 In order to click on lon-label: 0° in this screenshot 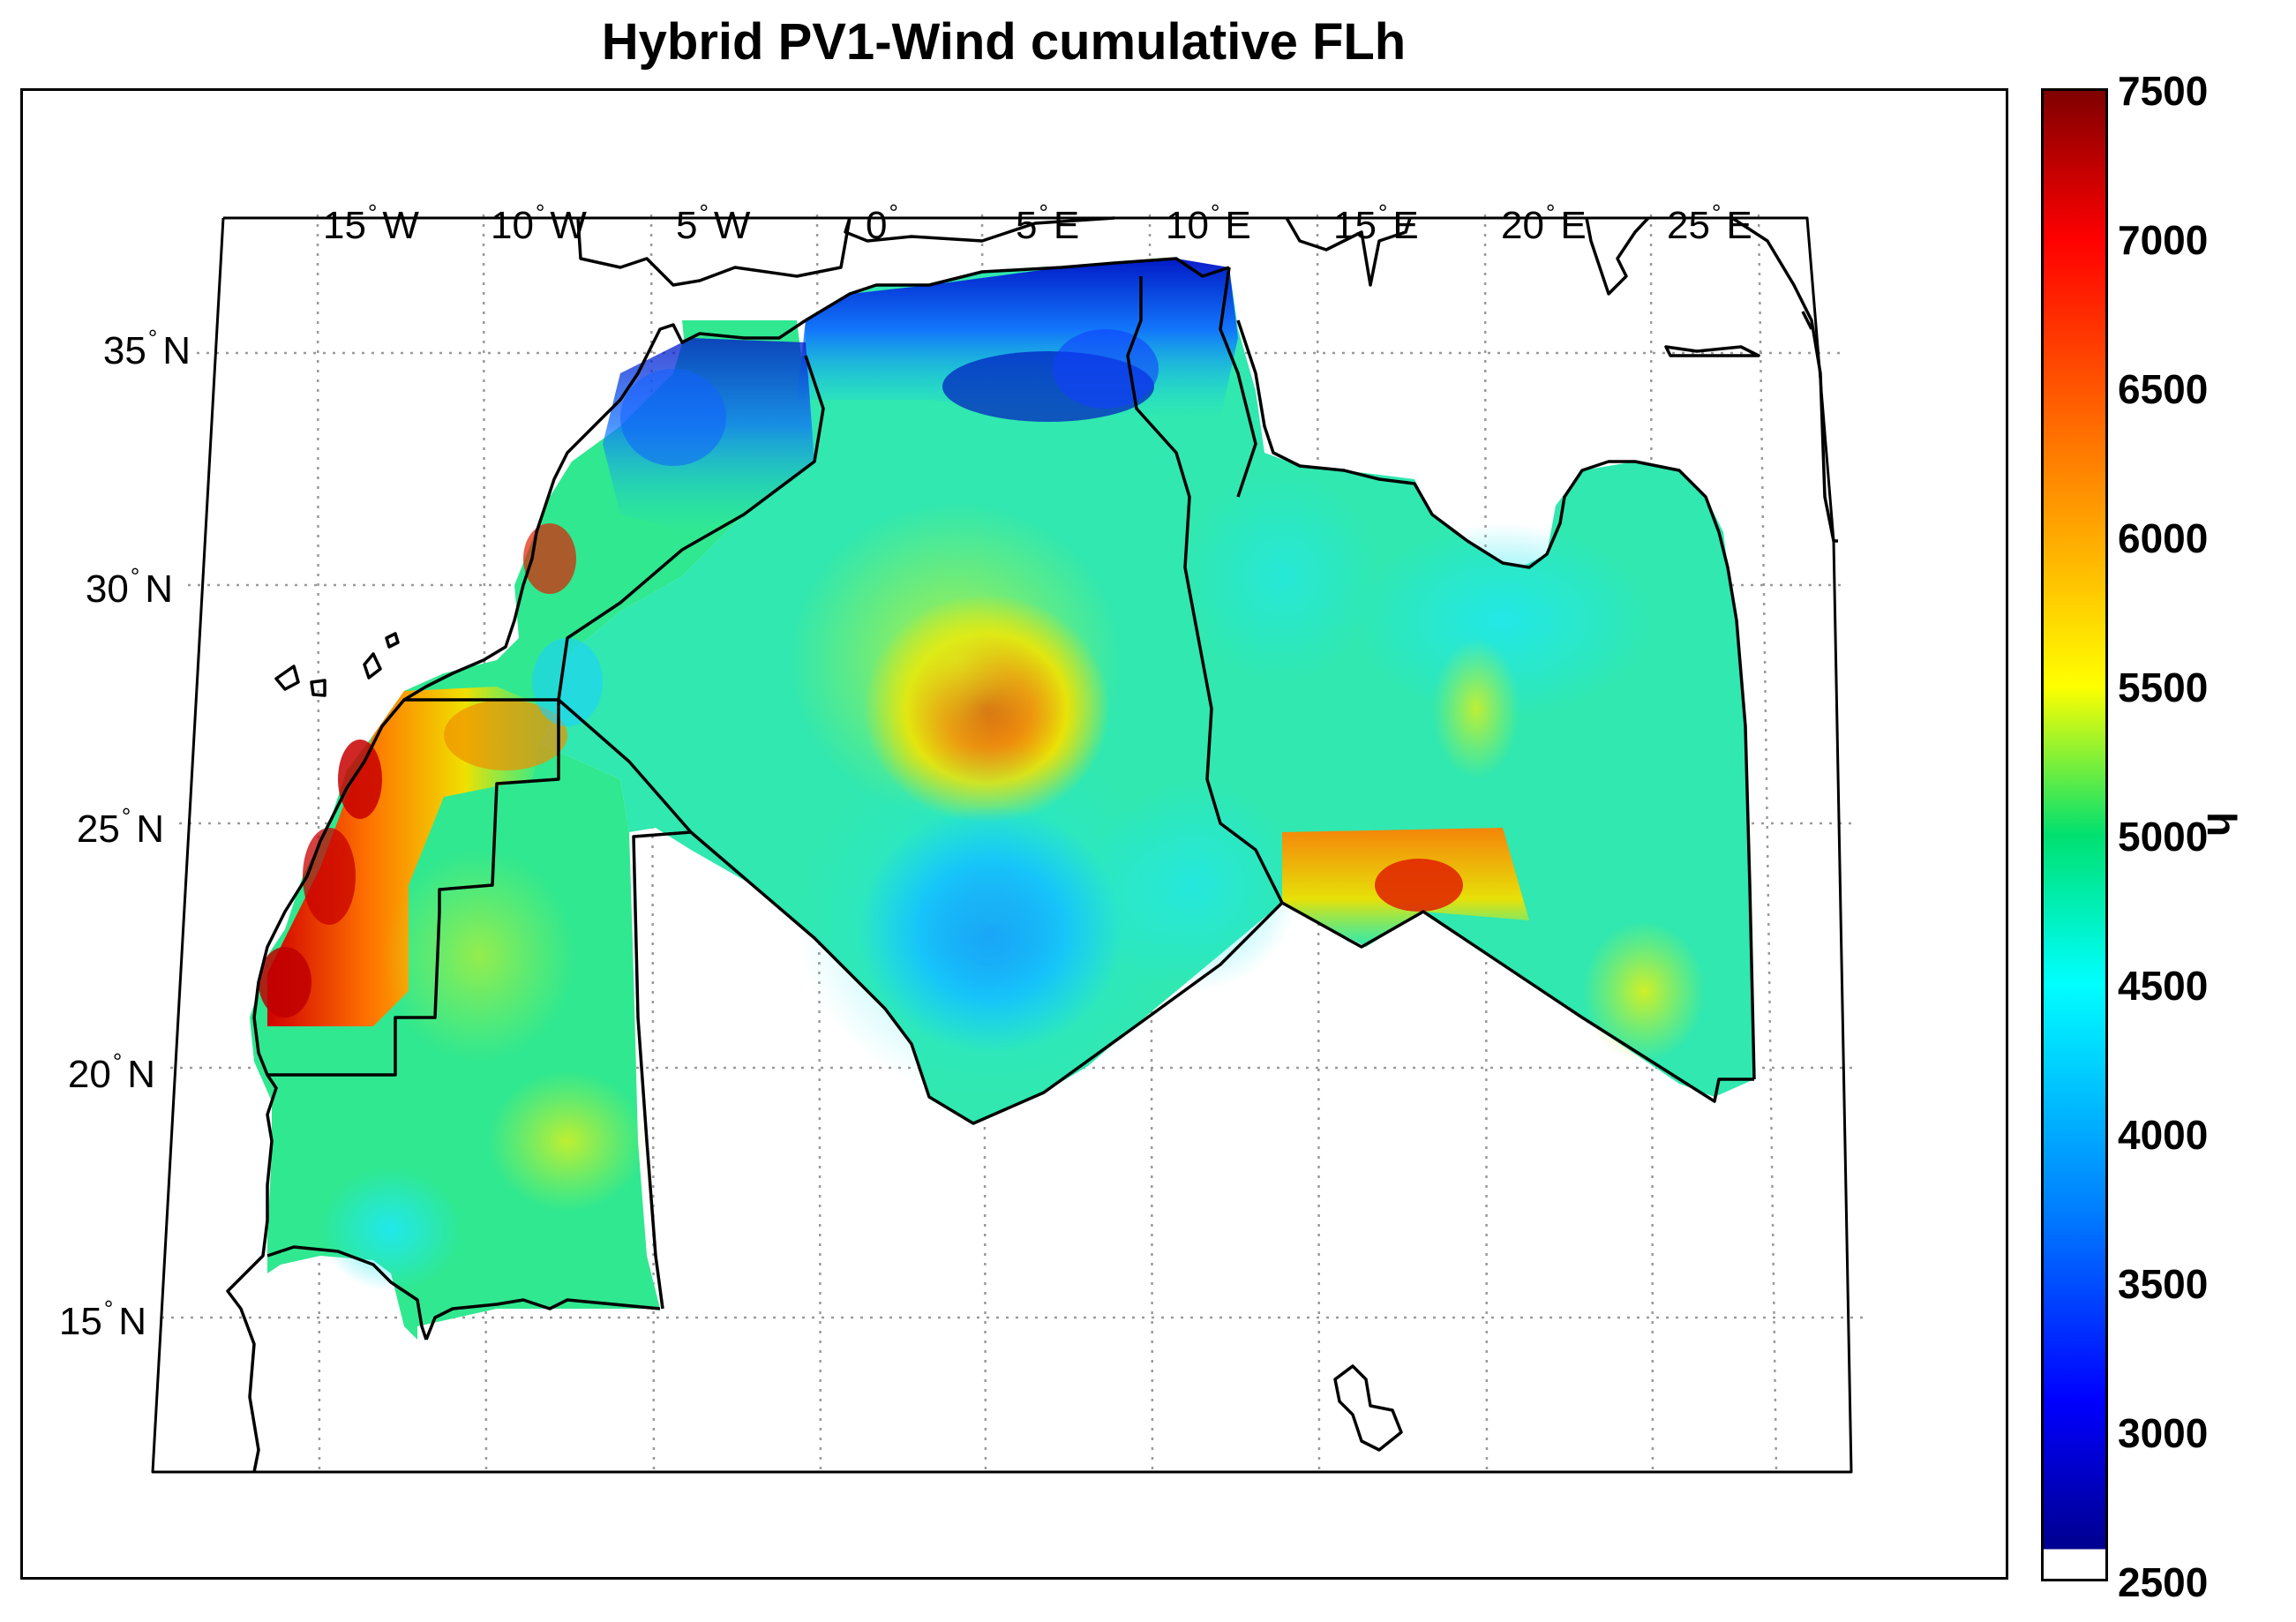, I will do `click(882, 223)`.